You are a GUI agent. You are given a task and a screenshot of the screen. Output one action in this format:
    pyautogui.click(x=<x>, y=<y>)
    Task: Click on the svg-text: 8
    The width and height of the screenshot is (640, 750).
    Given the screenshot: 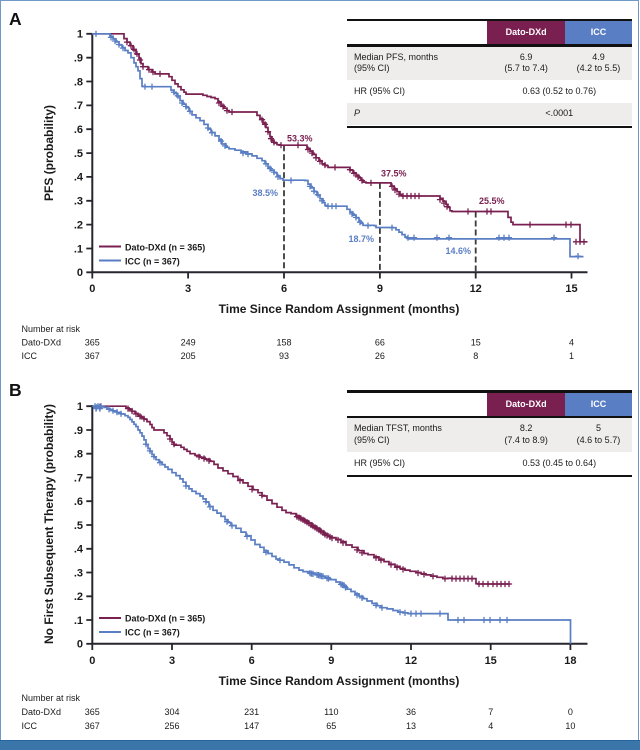 What is the action you would take?
    pyautogui.click(x=475, y=356)
    